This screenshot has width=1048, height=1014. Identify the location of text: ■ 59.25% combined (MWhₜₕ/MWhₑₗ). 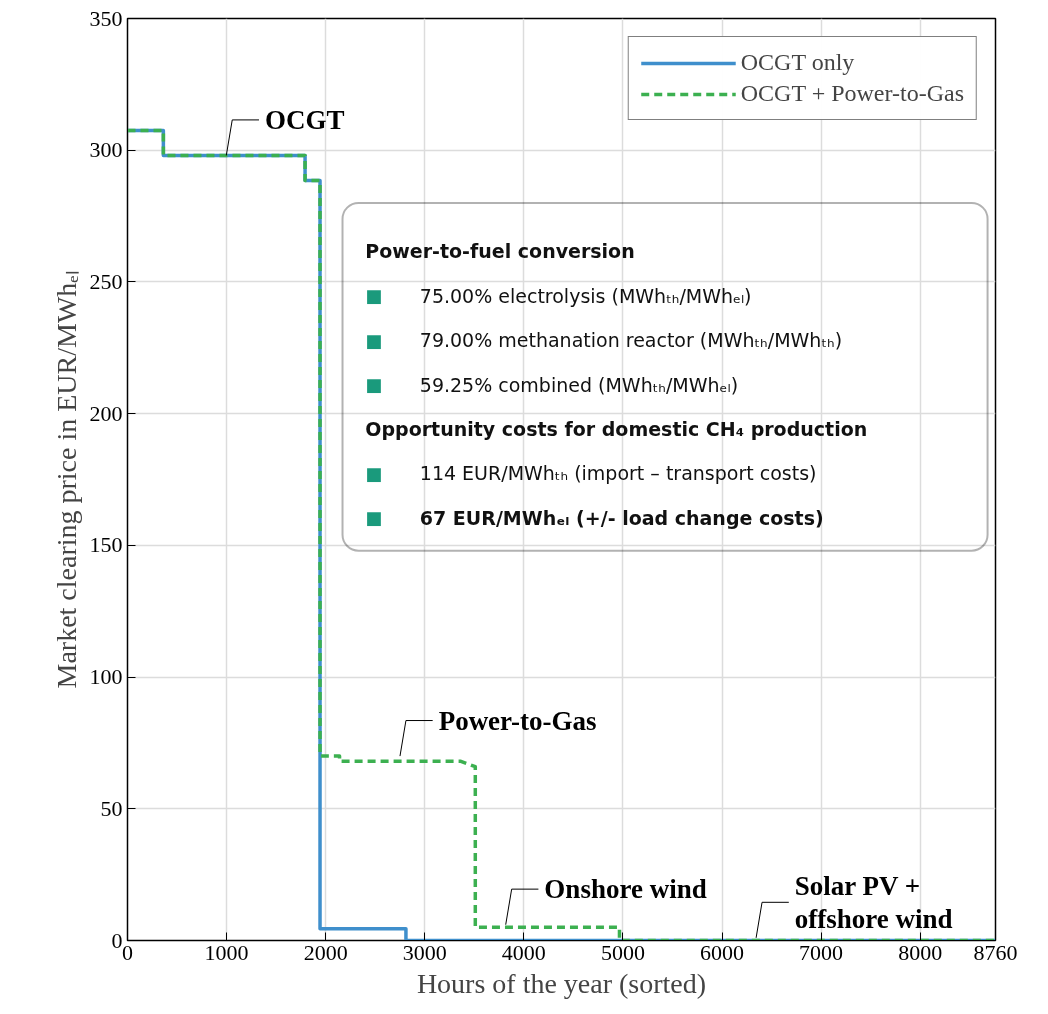
(552, 384).